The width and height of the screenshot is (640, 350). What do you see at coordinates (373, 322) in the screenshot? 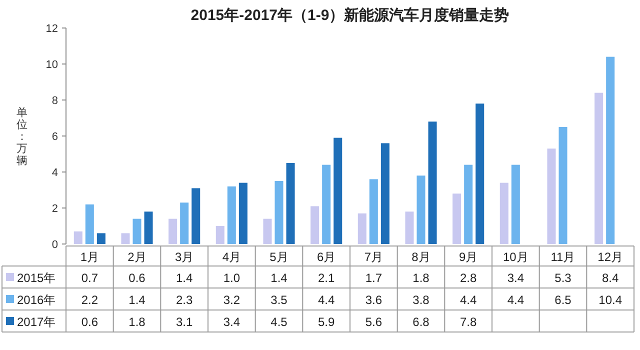
I see `data-label: 5.6` at bounding box center [373, 322].